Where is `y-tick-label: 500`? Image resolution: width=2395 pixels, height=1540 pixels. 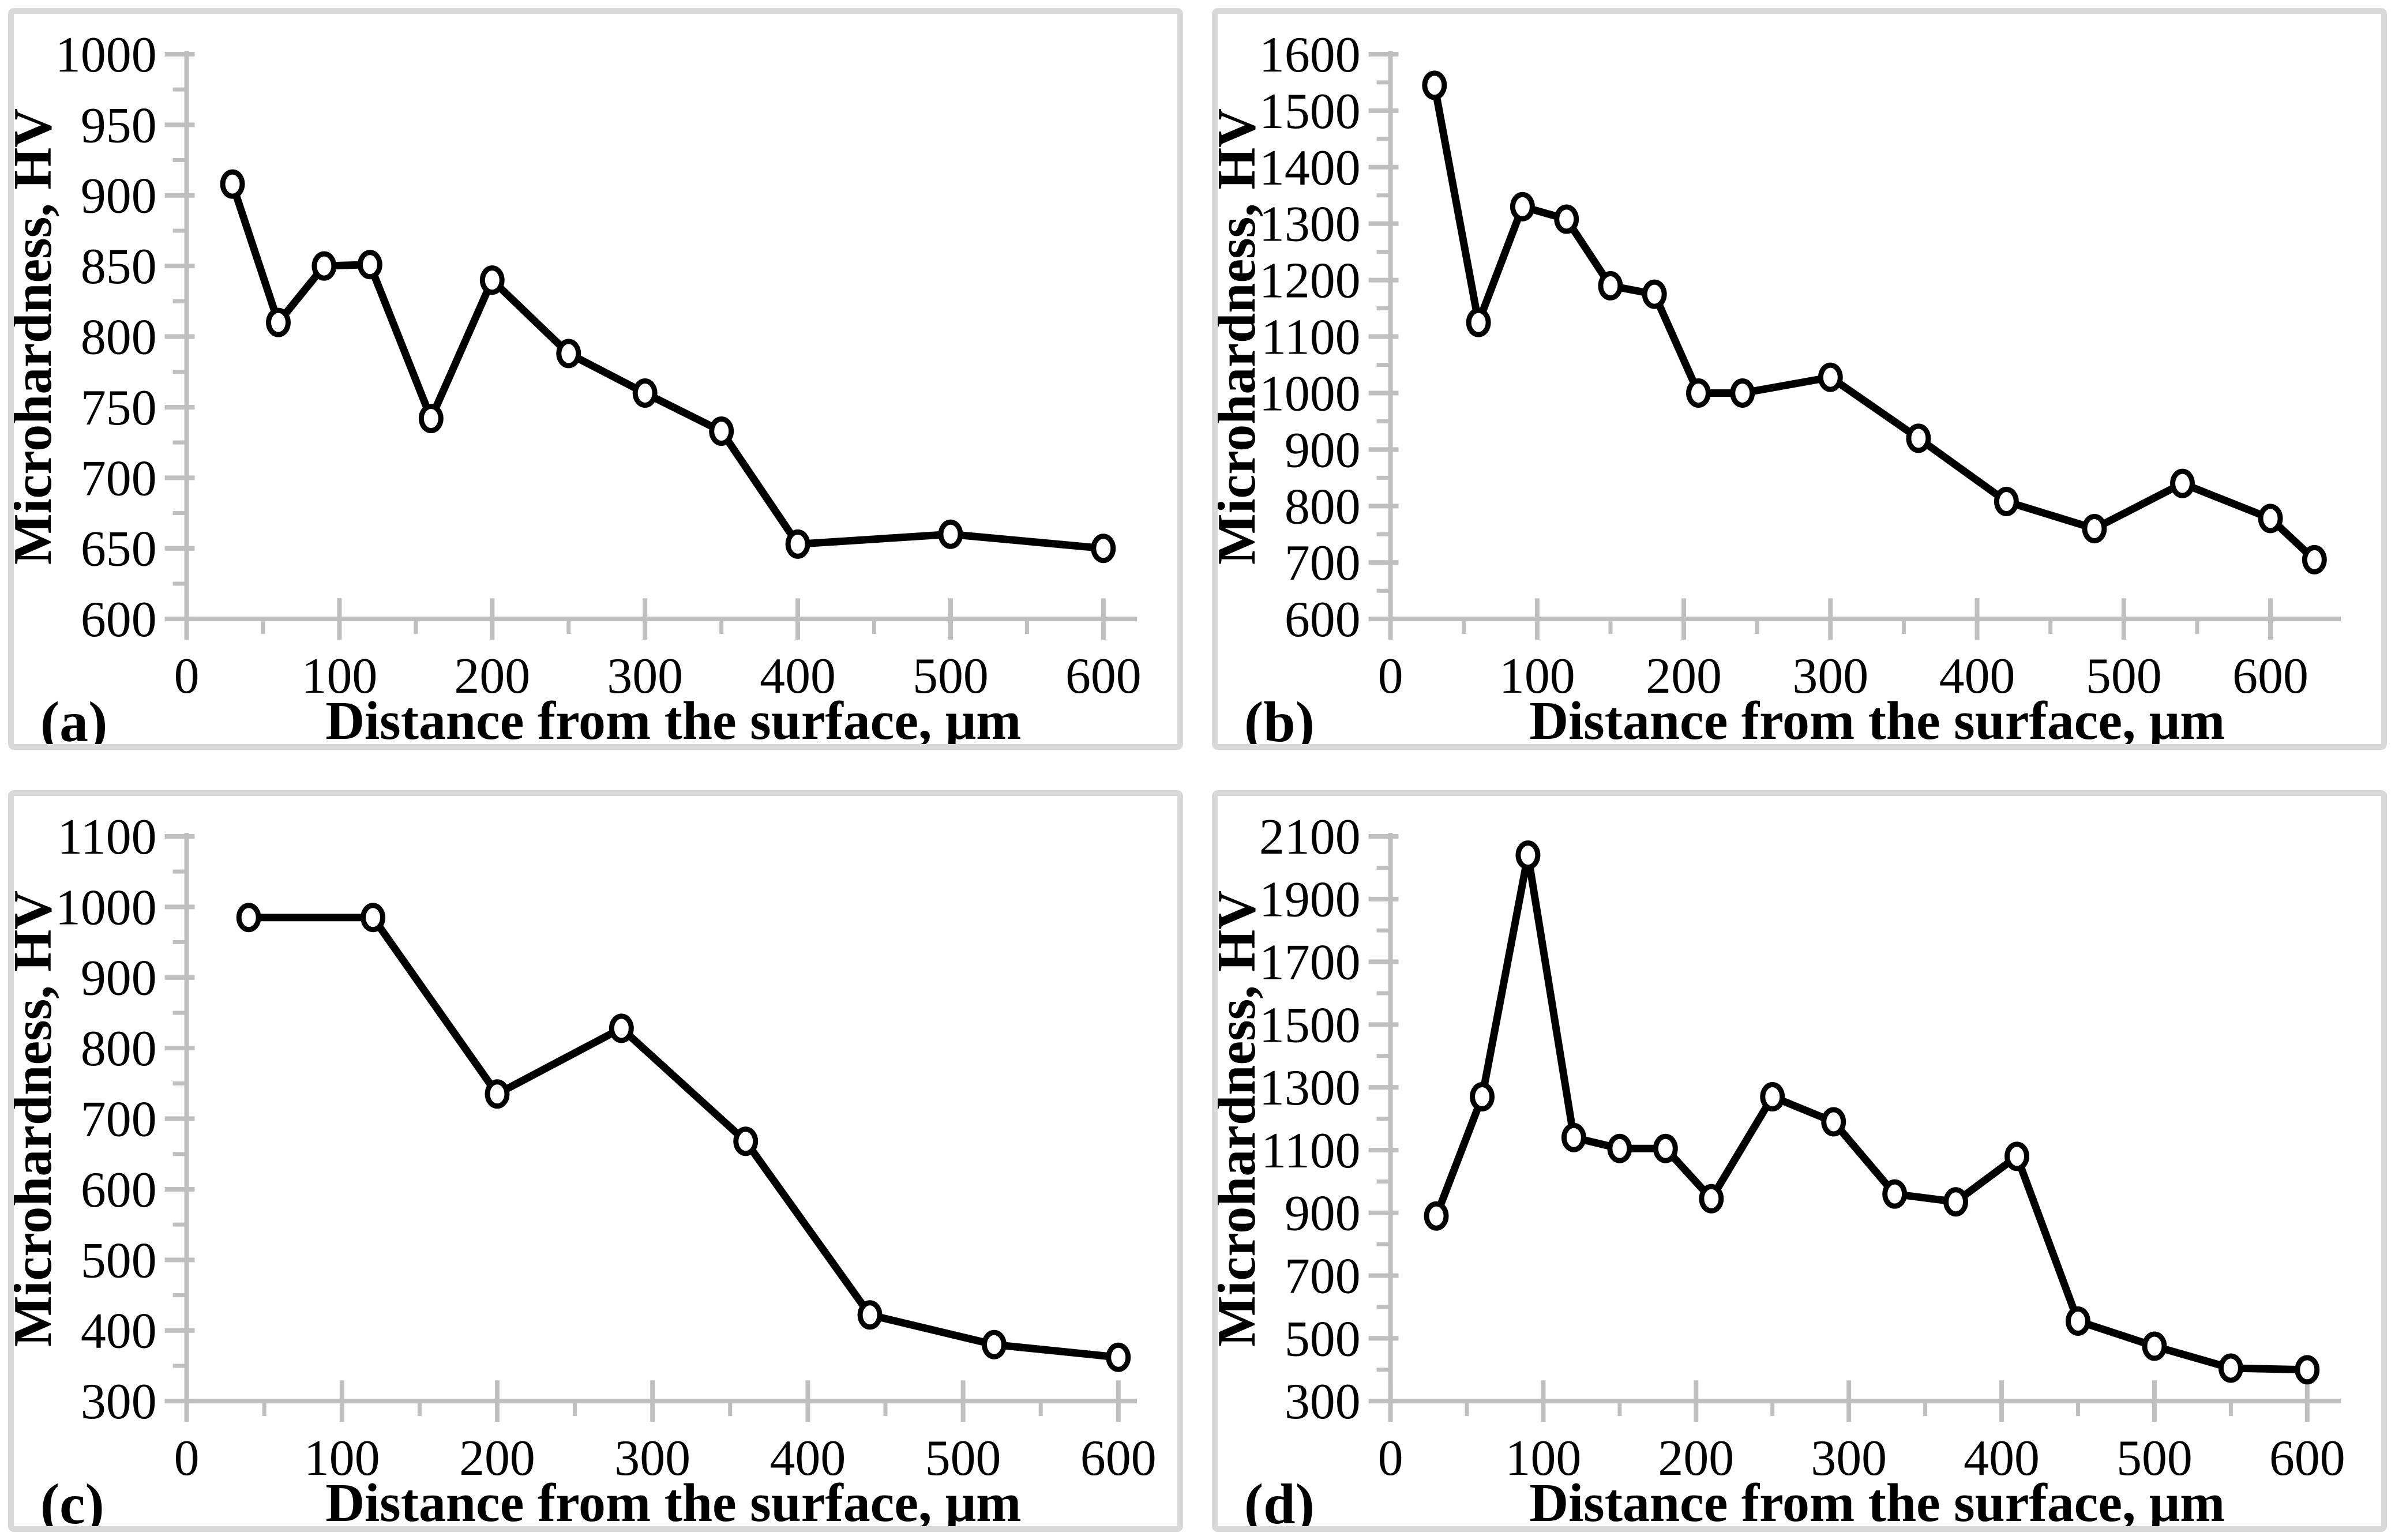 y-tick-label: 500 is located at coordinates (119, 1261).